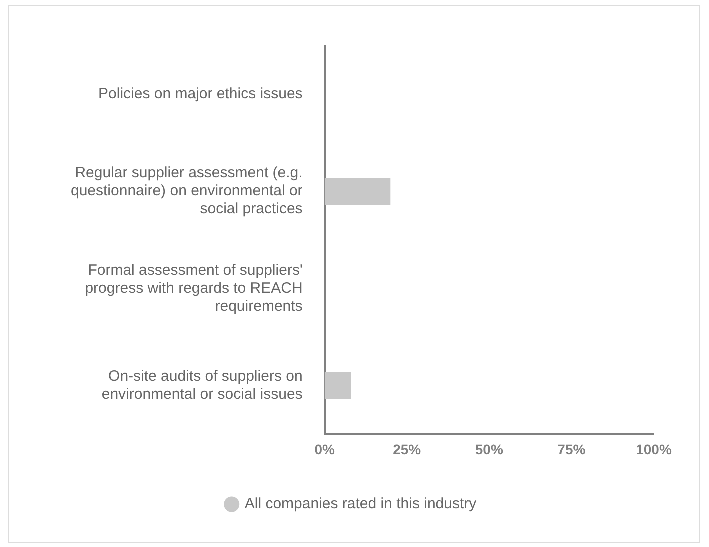 The image size is (709, 547). I want to click on legend-label: All companies rated in this industry, so click(361, 504).